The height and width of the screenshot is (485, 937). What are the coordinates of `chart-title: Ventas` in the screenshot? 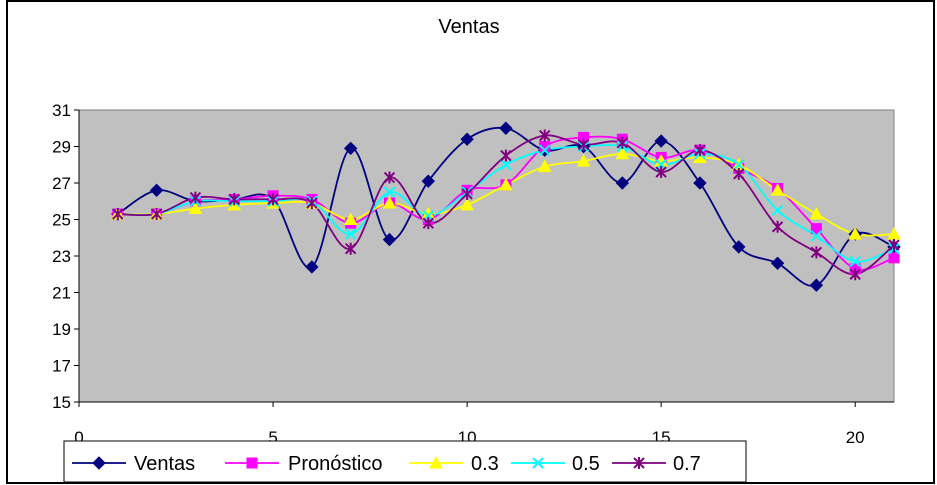 It's located at (468, 27).